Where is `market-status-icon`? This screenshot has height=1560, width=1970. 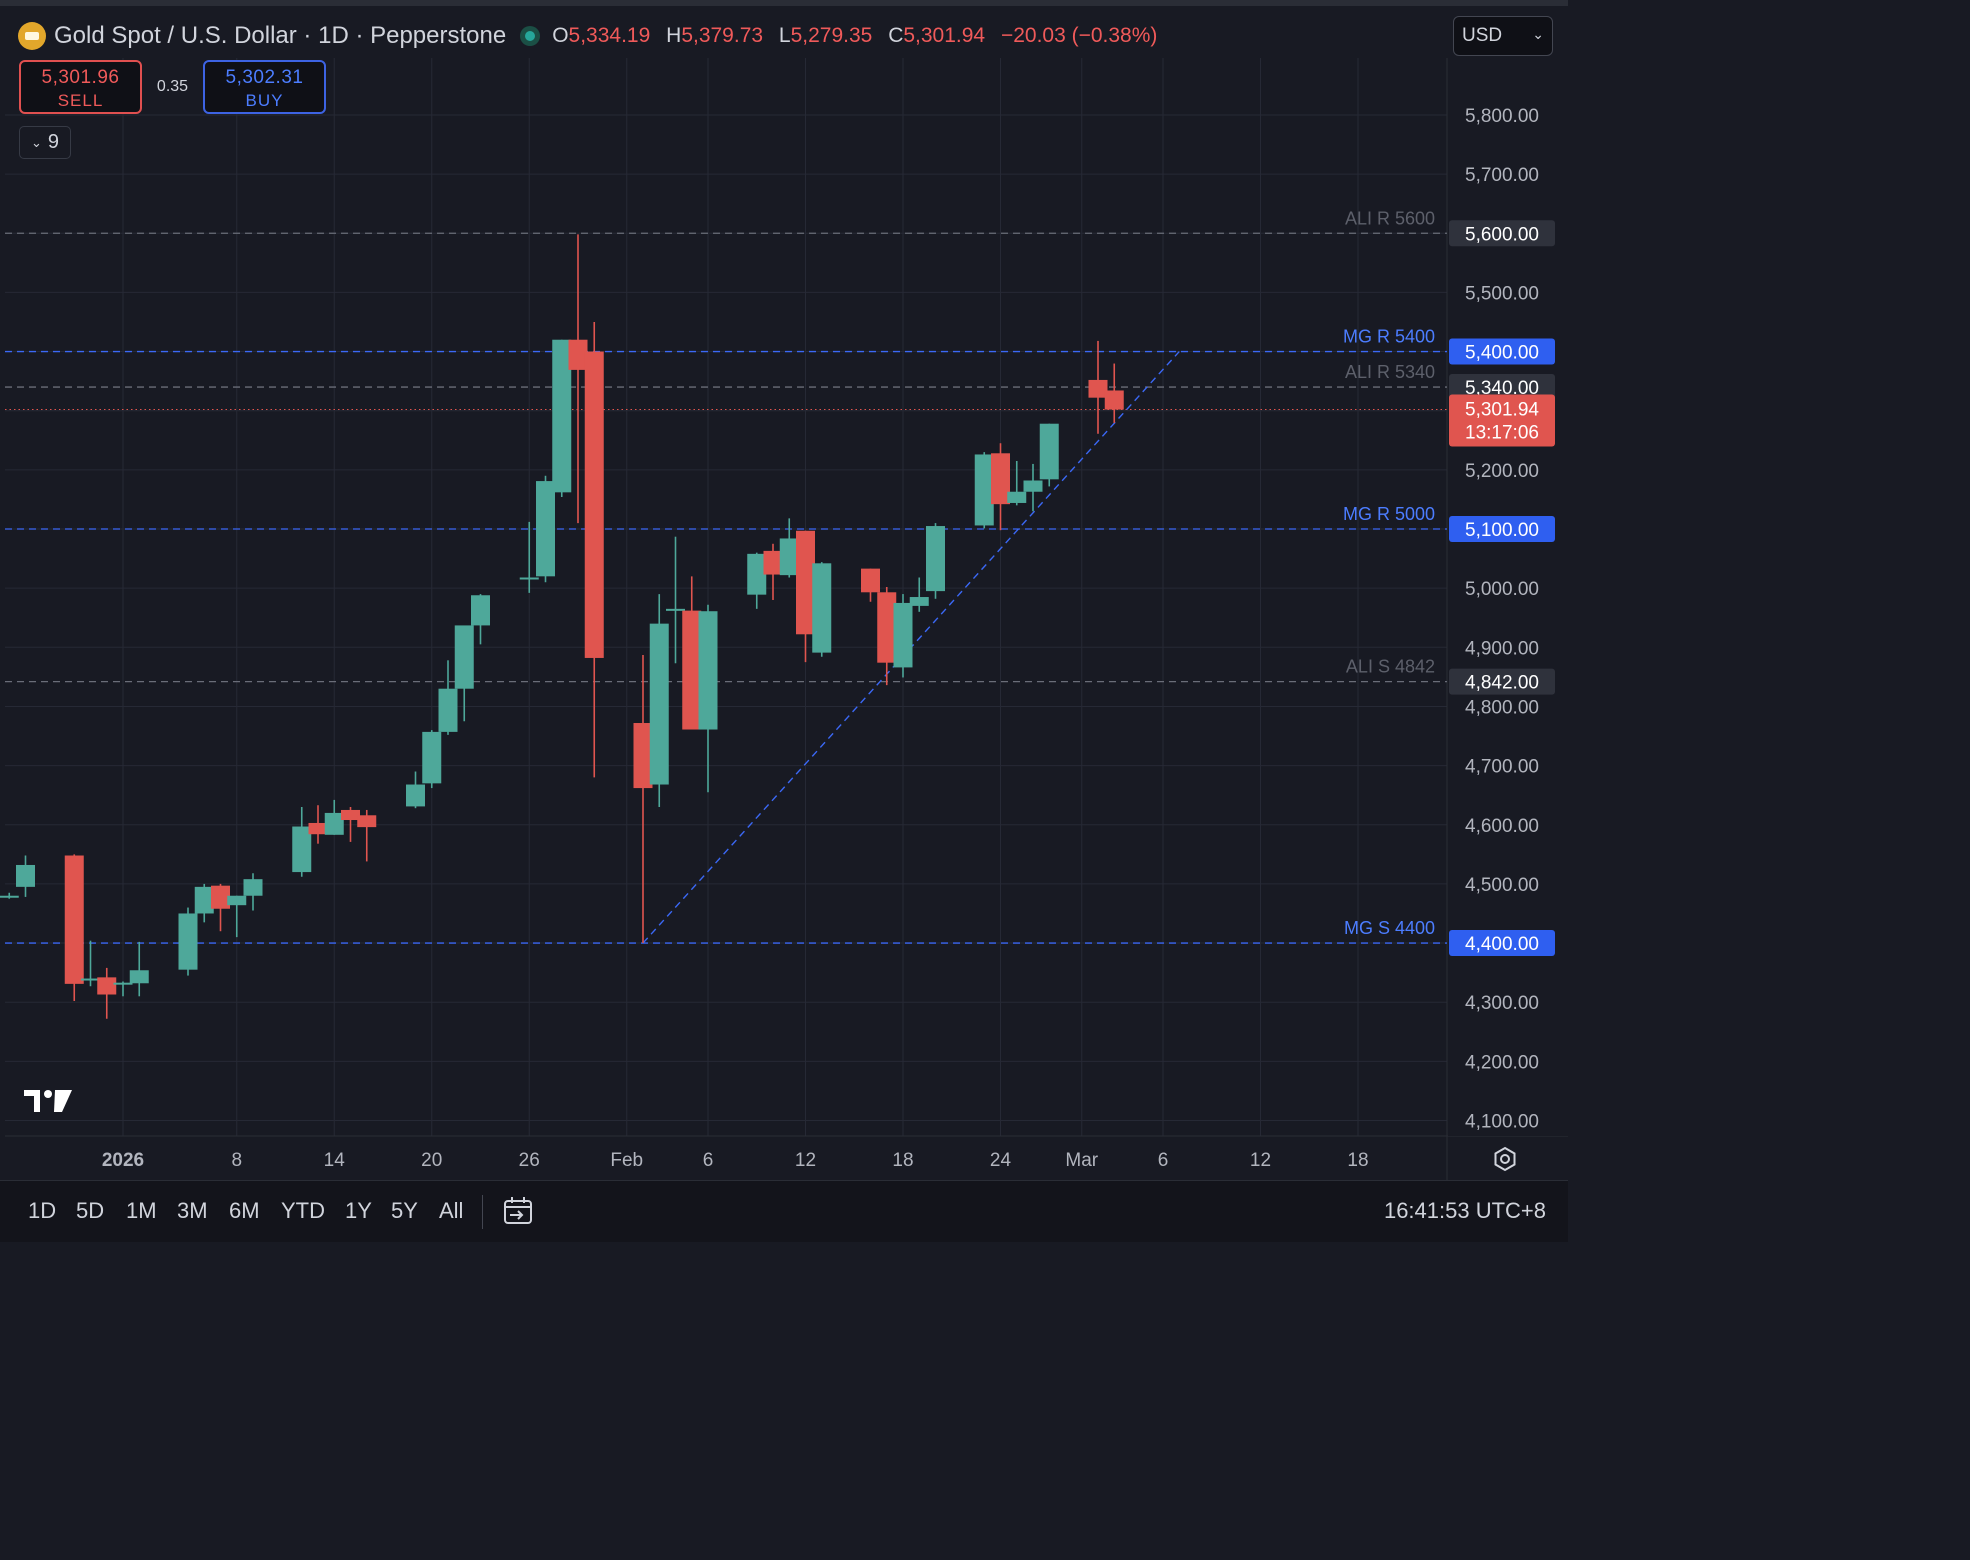
market-status-icon is located at coordinates (530, 36).